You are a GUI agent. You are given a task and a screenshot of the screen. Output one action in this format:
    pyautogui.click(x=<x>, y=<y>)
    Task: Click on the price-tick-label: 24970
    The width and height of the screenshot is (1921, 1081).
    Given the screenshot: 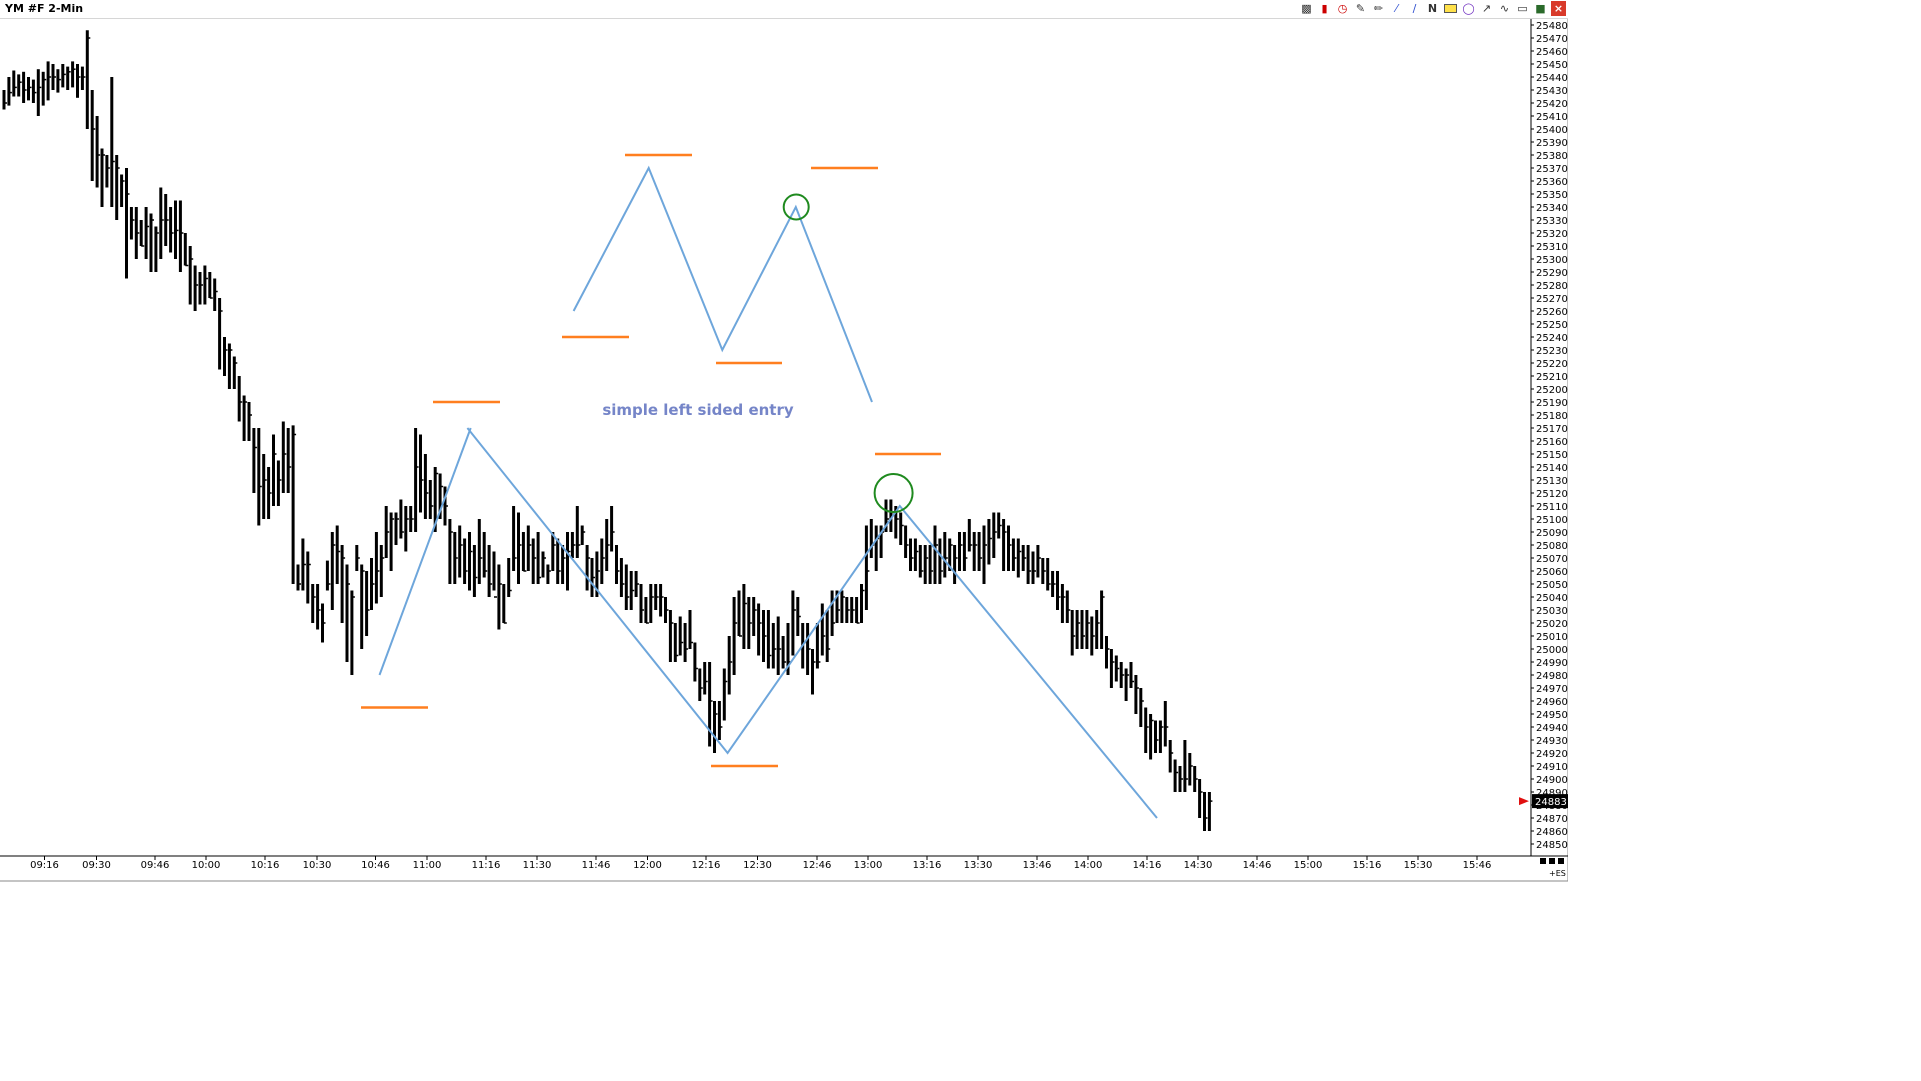 What is the action you would take?
    pyautogui.click(x=1552, y=689)
    